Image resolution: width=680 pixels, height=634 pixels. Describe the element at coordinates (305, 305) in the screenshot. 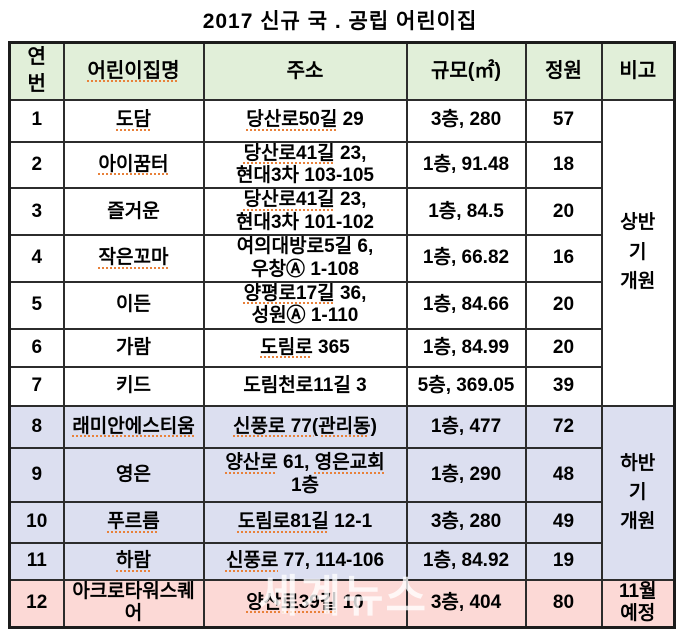

I see `cell-address: 양평로17길 36, 성원Ⓐ 1-110` at that location.